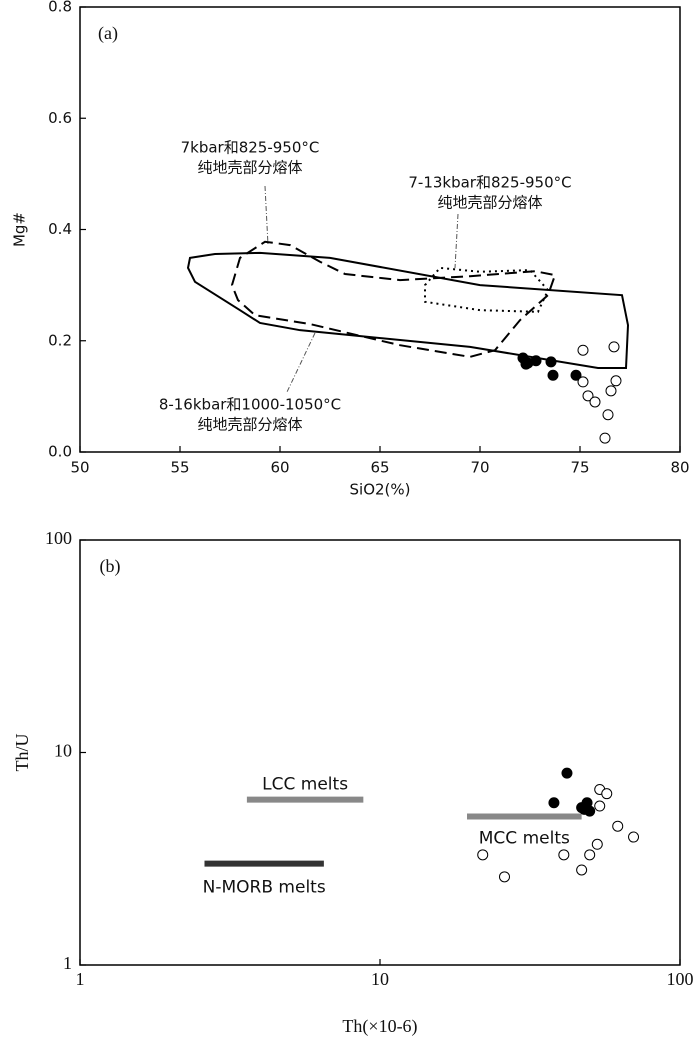  What do you see at coordinates (108, 33) in the screenshot?
I see `panel-label: (a)` at bounding box center [108, 33].